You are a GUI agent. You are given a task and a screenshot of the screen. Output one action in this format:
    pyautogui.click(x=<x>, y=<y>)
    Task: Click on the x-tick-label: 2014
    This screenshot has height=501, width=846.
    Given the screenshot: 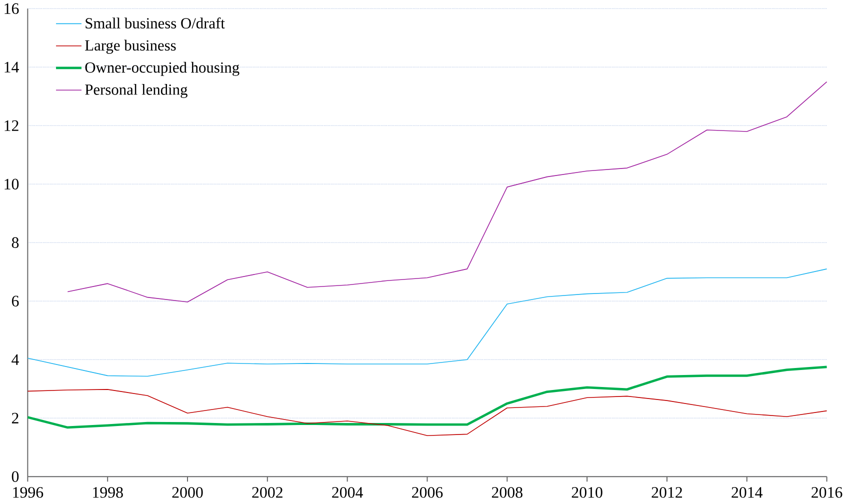 What is the action you would take?
    pyautogui.click(x=747, y=492)
    